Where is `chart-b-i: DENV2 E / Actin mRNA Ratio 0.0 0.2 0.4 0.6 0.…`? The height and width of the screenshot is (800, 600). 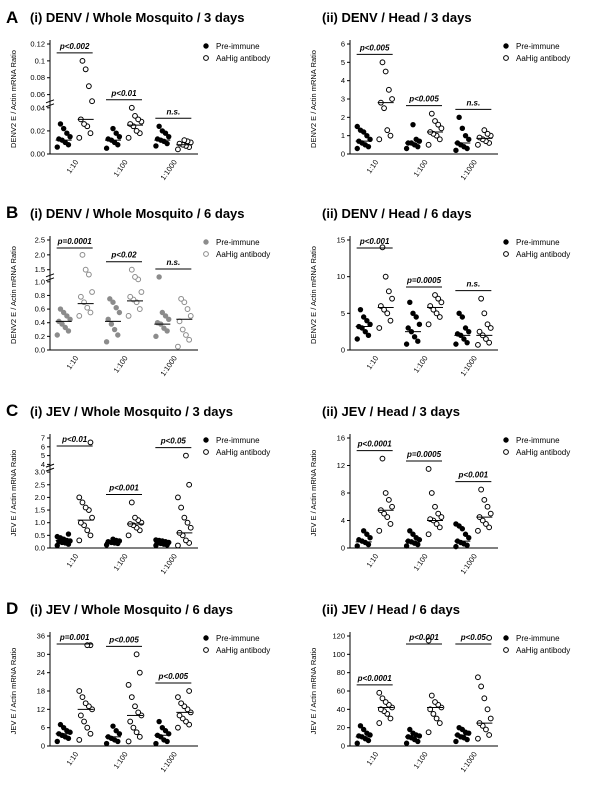 chart-b-i: DENV2 E / Actin mRNA Ratio 0.0 0.2 0.4 0.6 0.… is located at coordinates (139, 307).